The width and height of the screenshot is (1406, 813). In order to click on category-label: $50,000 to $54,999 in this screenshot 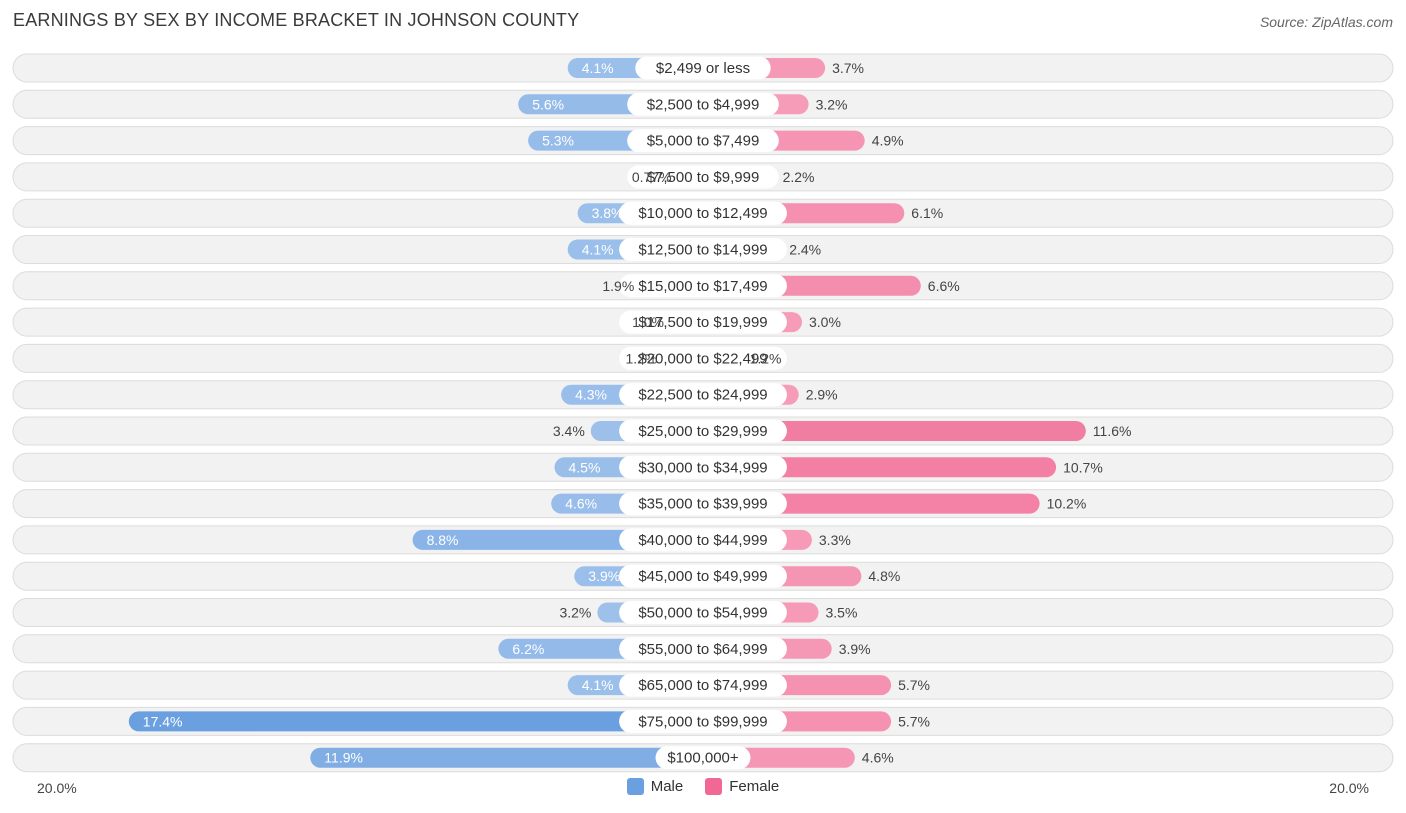, I will do `click(702, 613)`.